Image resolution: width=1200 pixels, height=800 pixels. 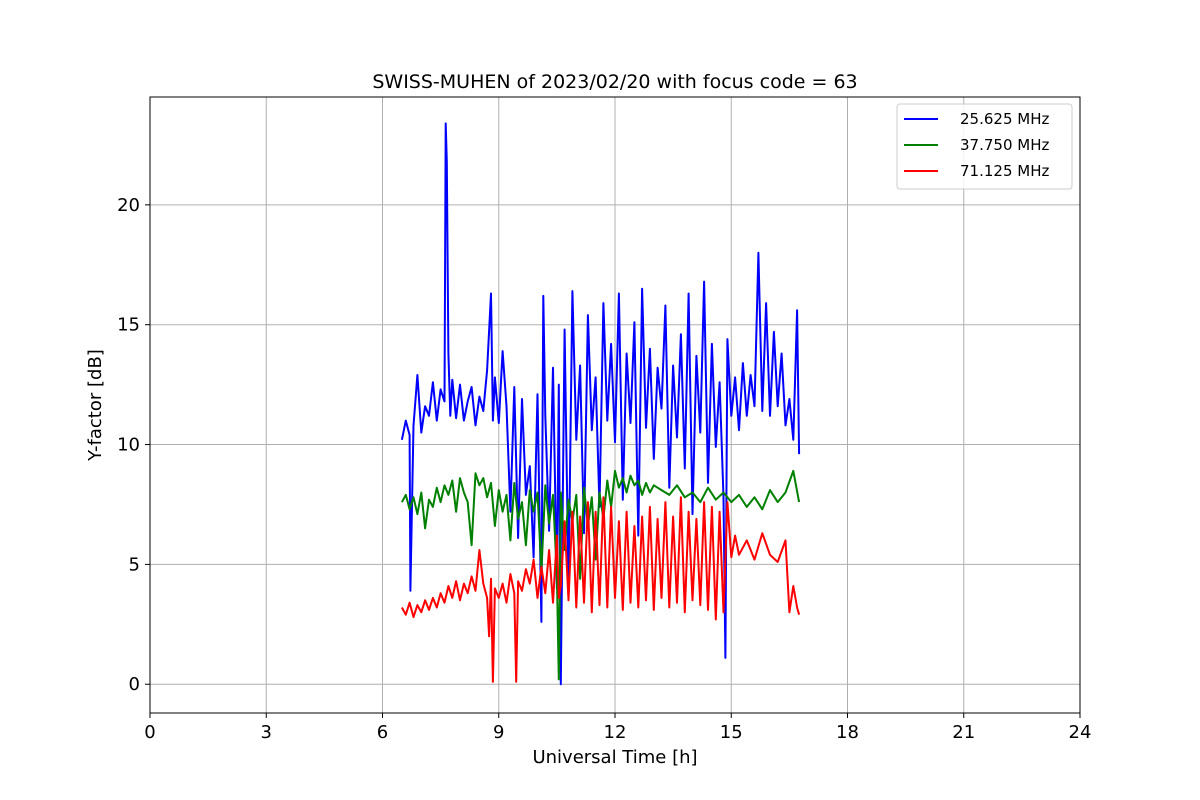 I want to click on x-tick-label: 15, so click(x=731, y=732).